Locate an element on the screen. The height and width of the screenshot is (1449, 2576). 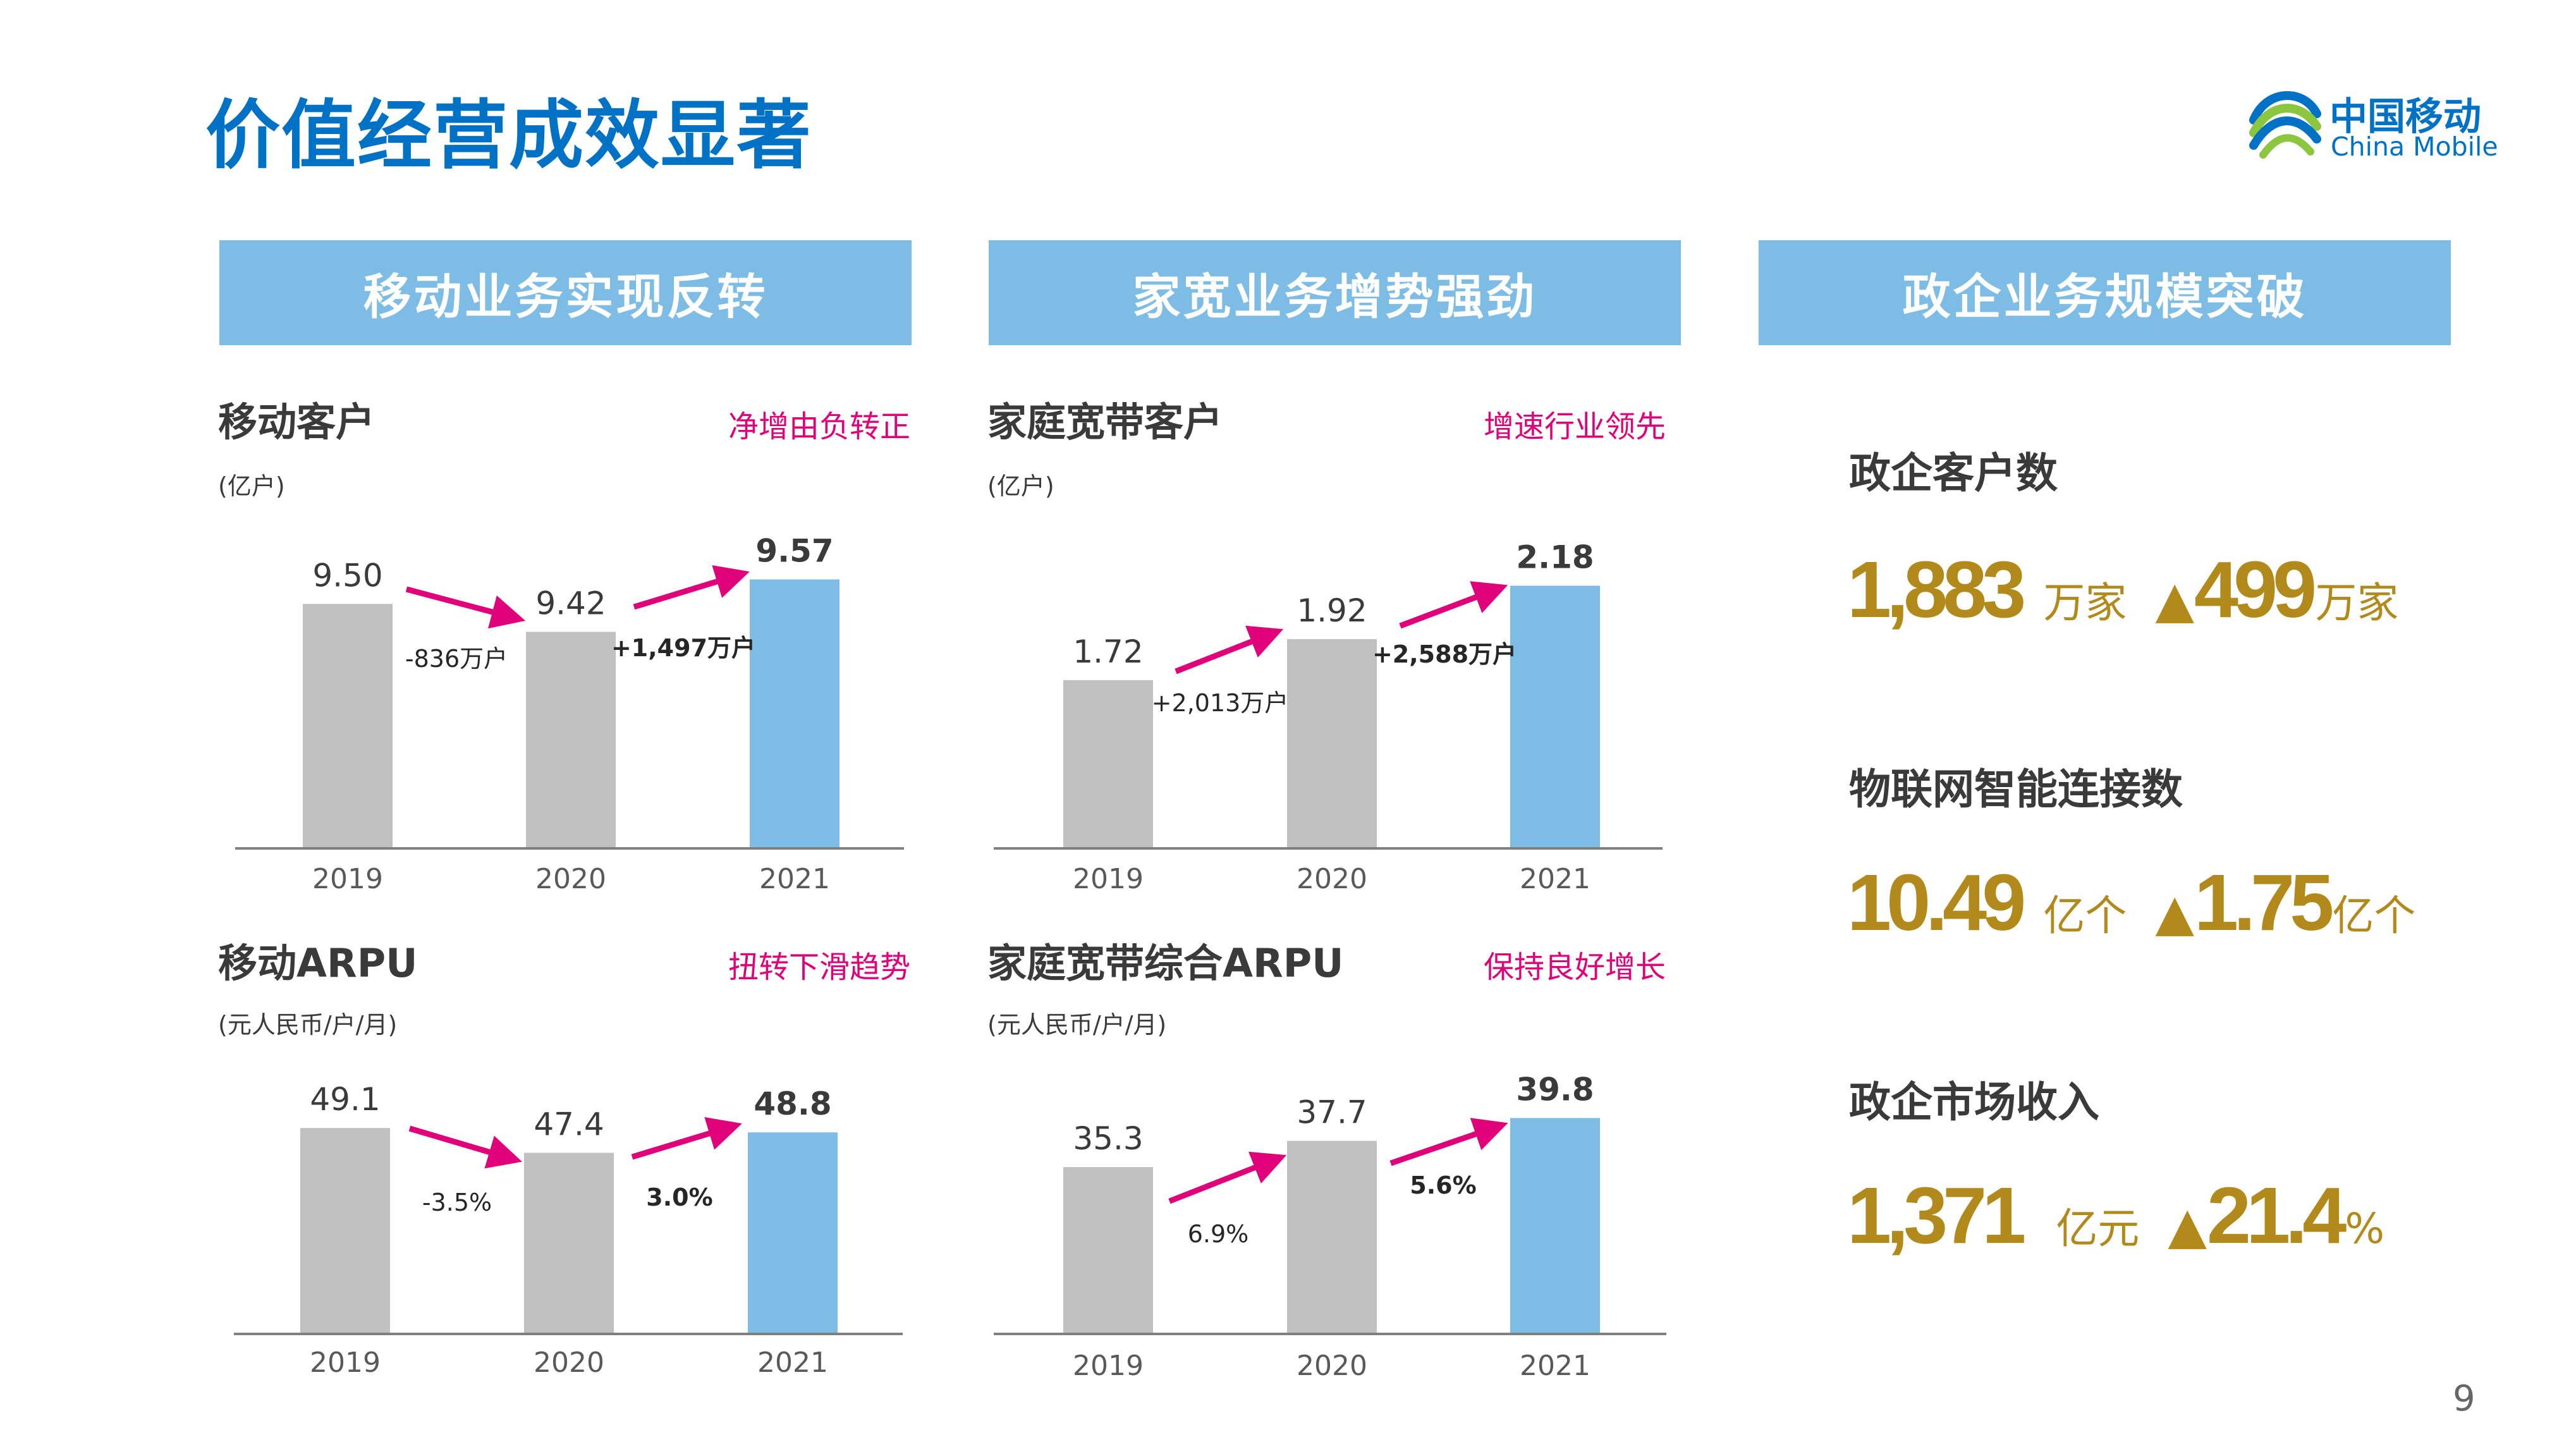
logo-text-en: China Mobile is located at coordinates (2414, 146).